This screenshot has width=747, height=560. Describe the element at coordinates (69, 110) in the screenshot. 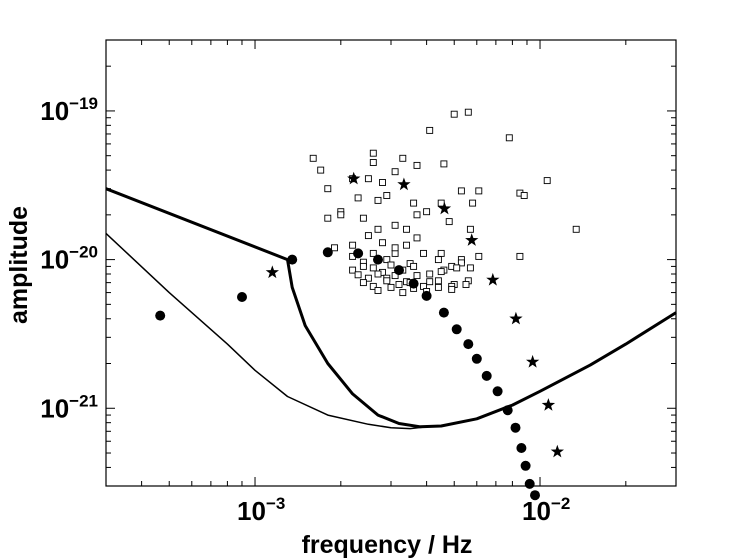

I see `y-tick-label: 10−19` at that location.